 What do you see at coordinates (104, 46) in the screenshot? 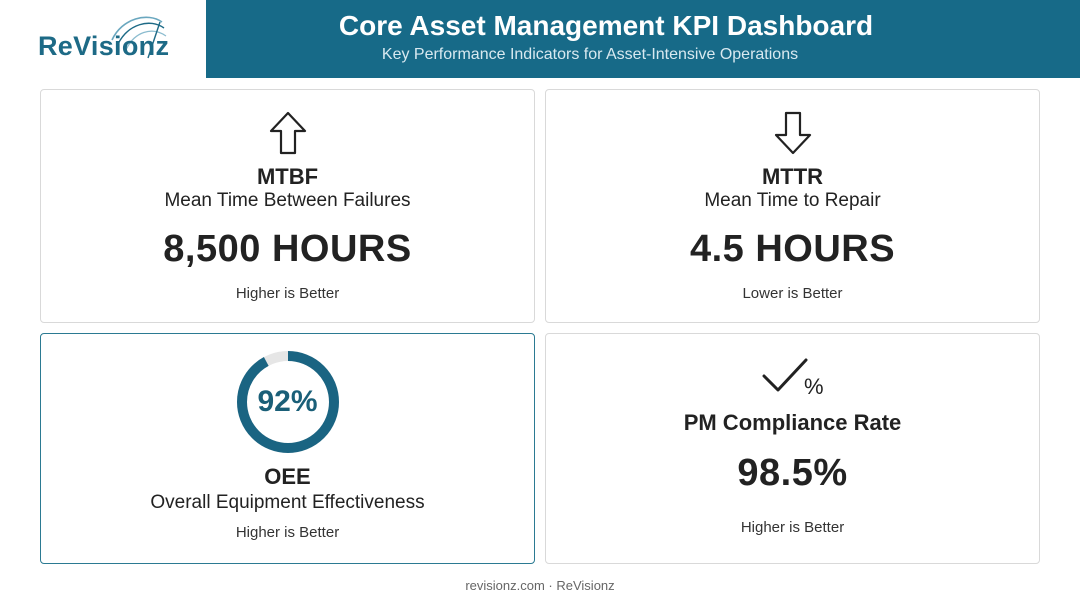
I see `logo-text: ReVisionz` at bounding box center [104, 46].